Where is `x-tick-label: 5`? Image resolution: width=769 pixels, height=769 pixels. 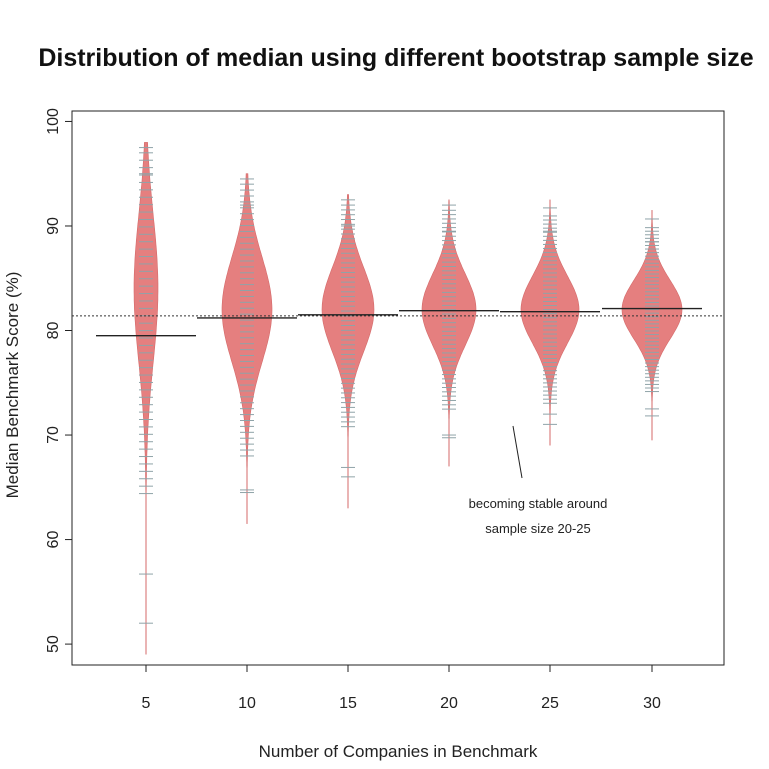 x-tick-label: 5 is located at coordinates (146, 703).